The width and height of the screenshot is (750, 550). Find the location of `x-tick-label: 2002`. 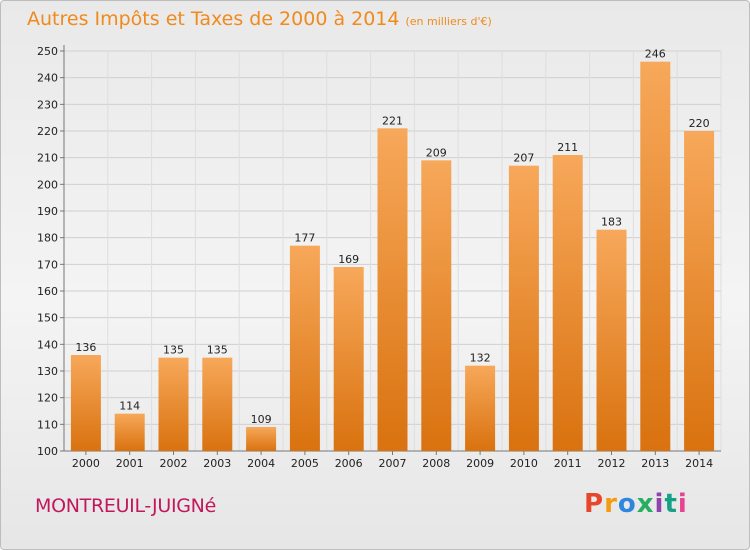

x-tick-label: 2002 is located at coordinates (174, 463).